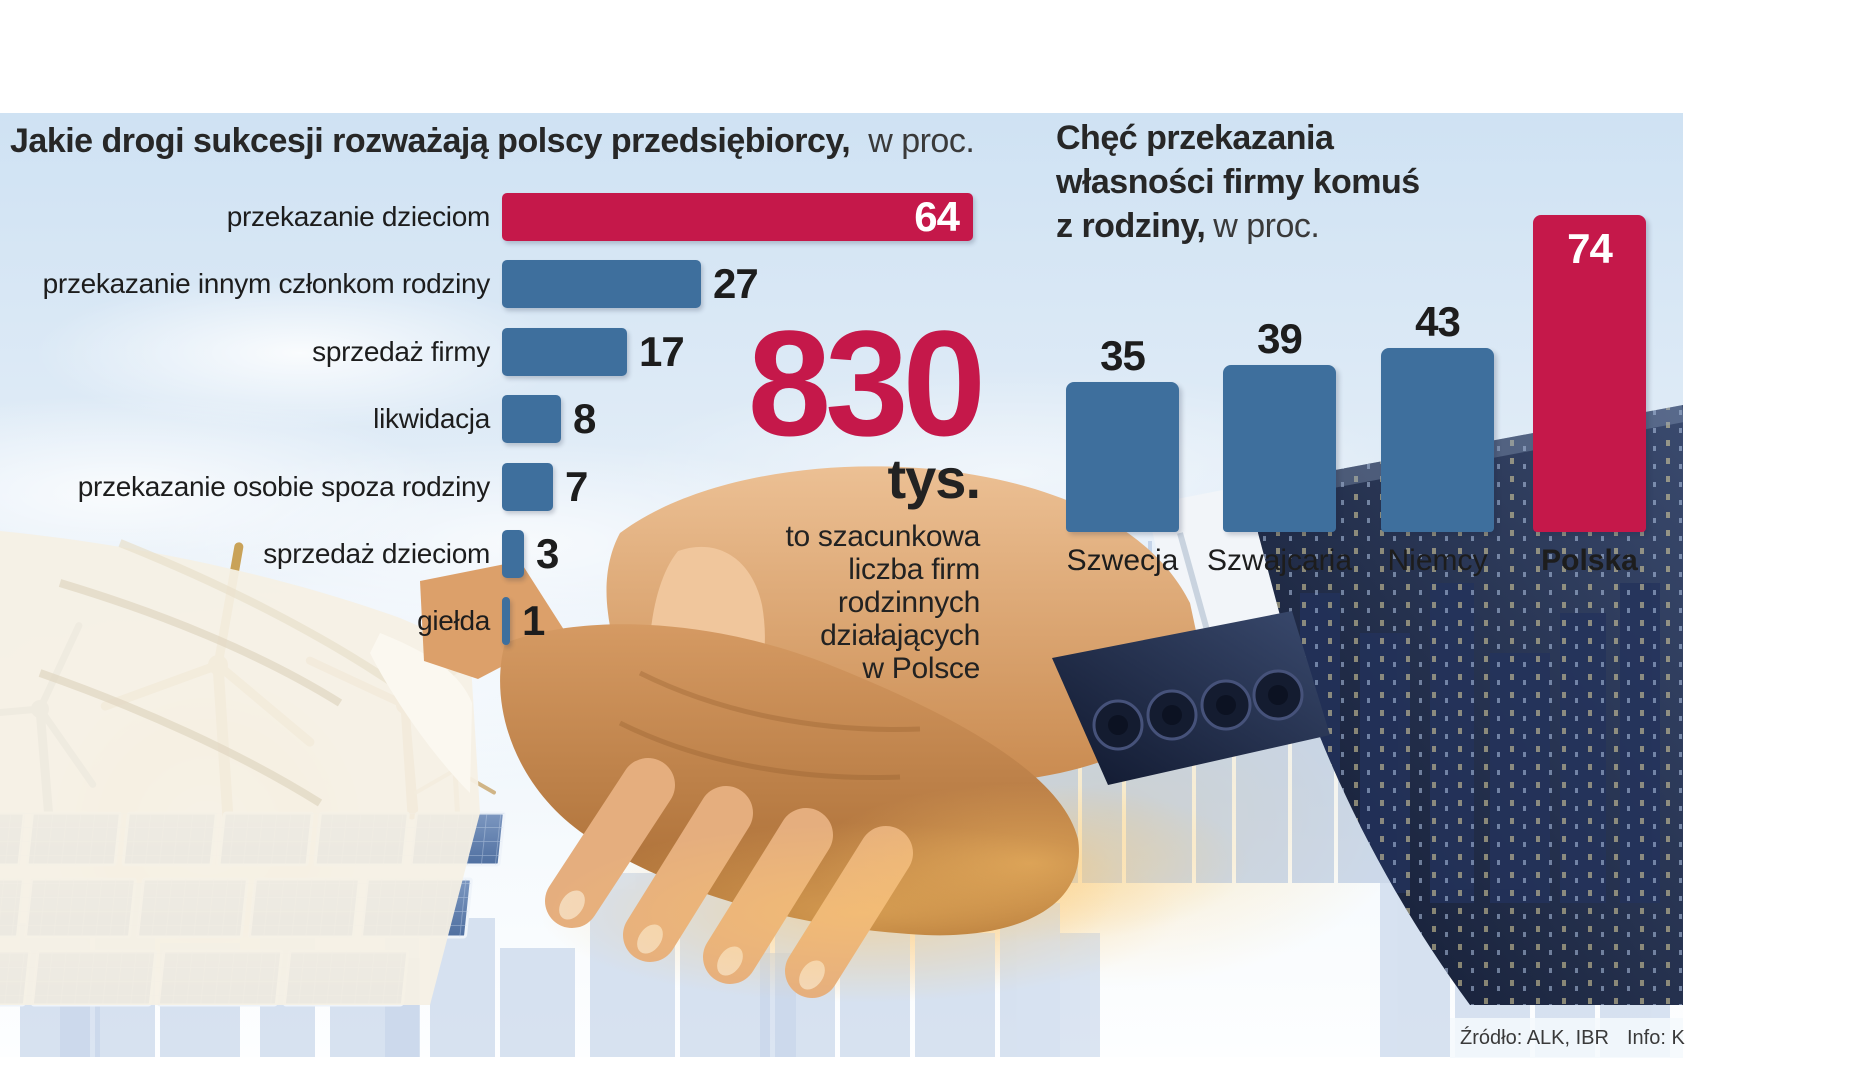  Describe the element at coordinates (1238, 182) in the screenshot. I see `right-chart-title-line2: własności firmy komuś` at that location.